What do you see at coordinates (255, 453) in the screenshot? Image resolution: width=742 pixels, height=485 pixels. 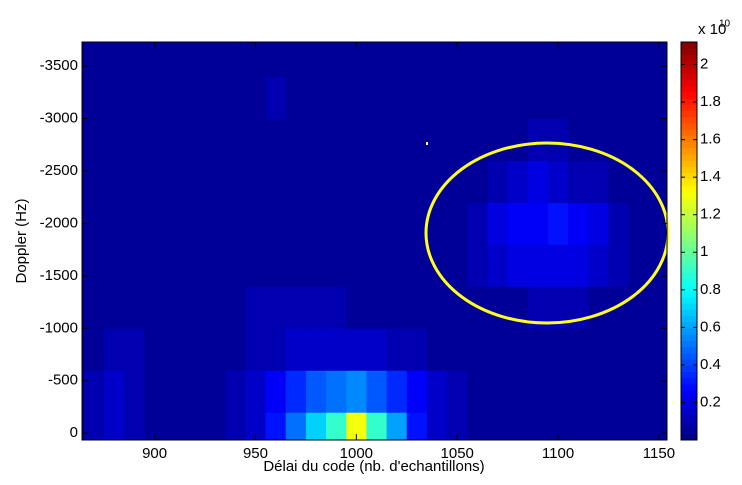 I see `x-tick-label: 950` at bounding box center [255, 453].